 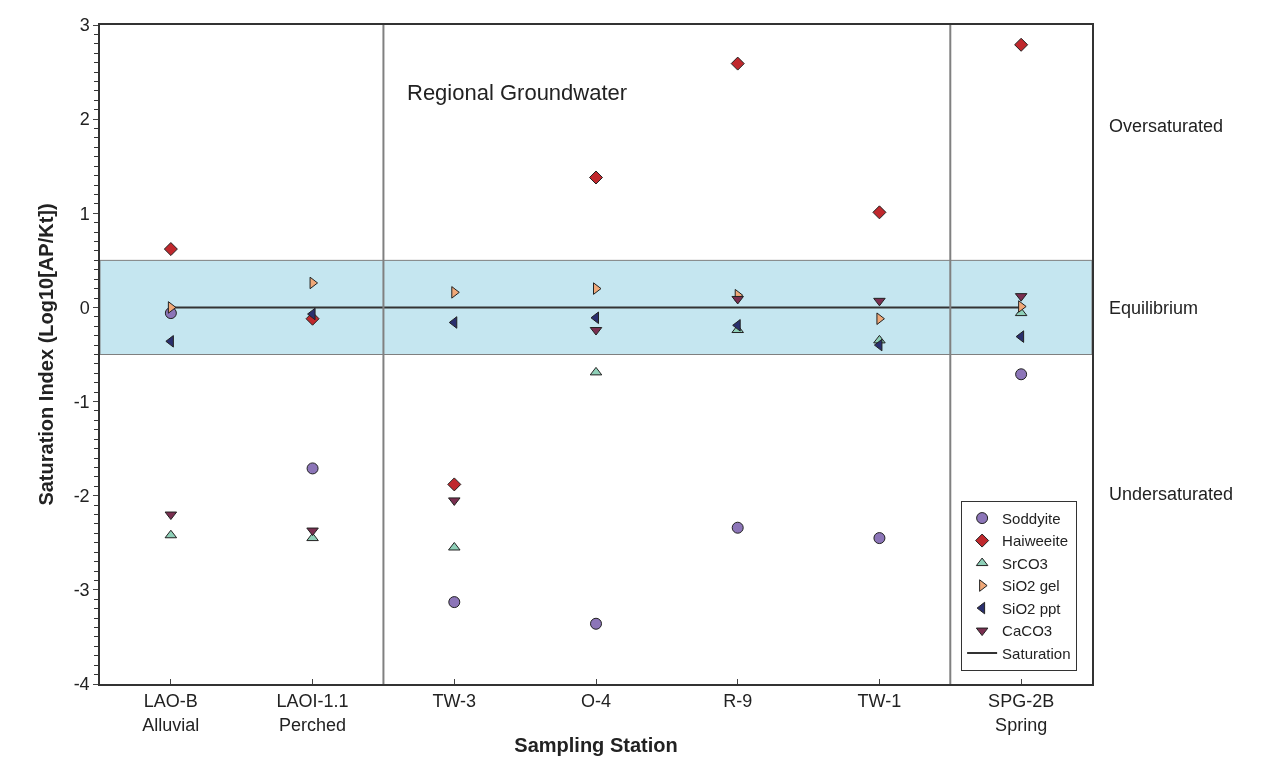 What do you see at coordinates (1021, 713) in the screenshot?
I see `x-tick-label: SPG-2B Spring` at bounding box center [1021, 713].